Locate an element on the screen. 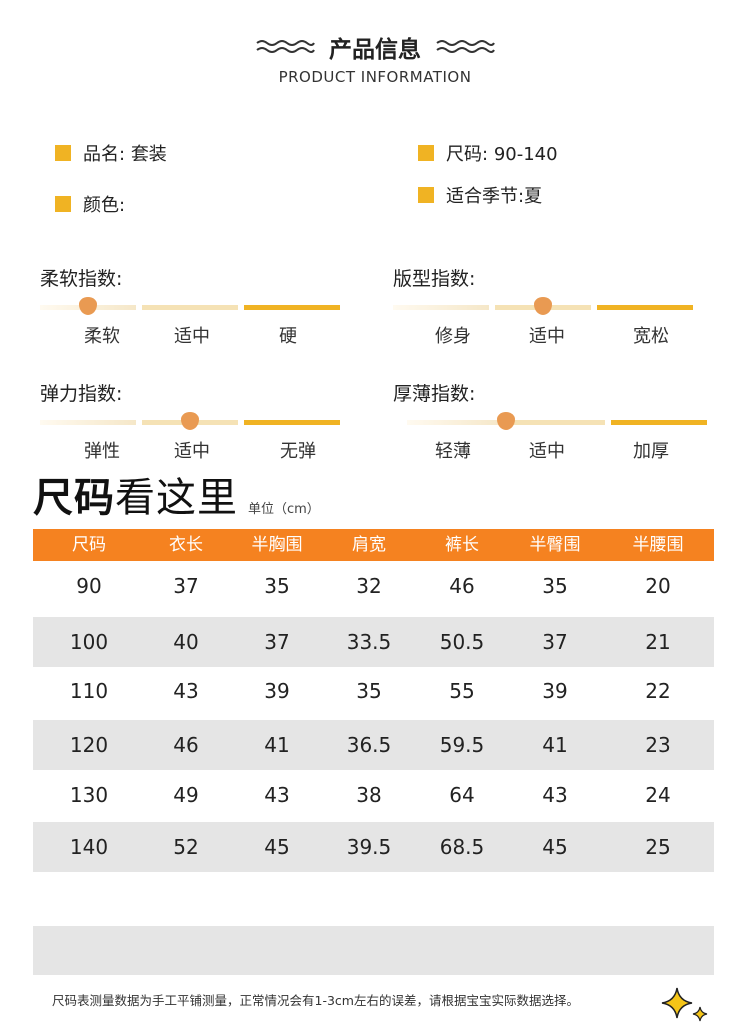  index-fit: 版型指数: 修身 适中 宽松 is located at coordinates (543, 305).